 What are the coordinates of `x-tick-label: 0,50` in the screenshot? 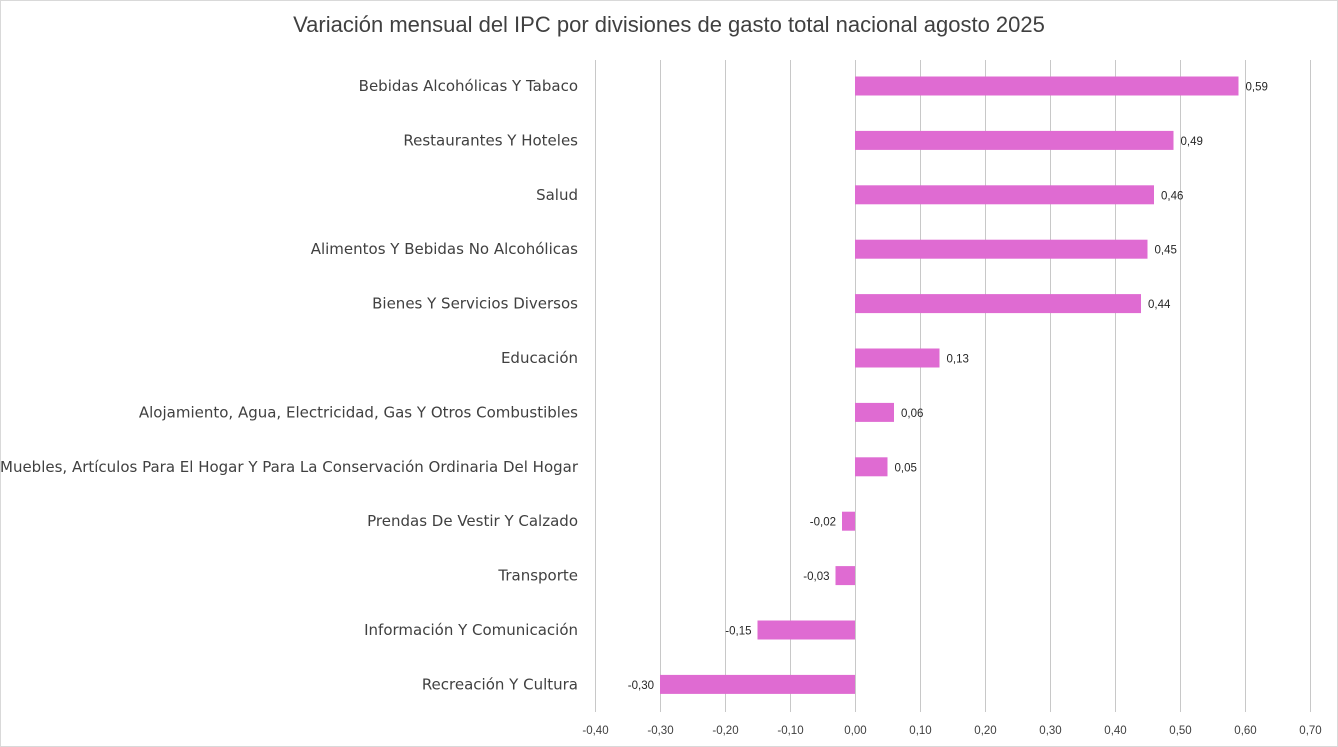 It's located at (1180, 731).